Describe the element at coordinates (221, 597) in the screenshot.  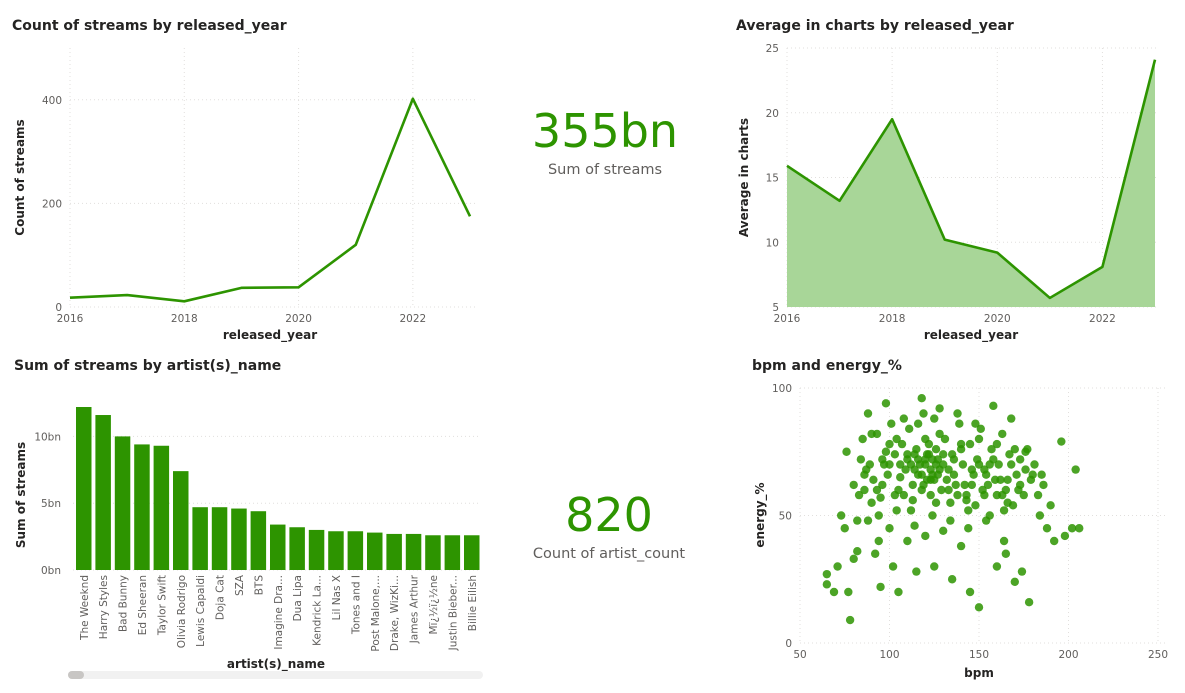
I see `x-tick-label: Doja Cat` at that location.